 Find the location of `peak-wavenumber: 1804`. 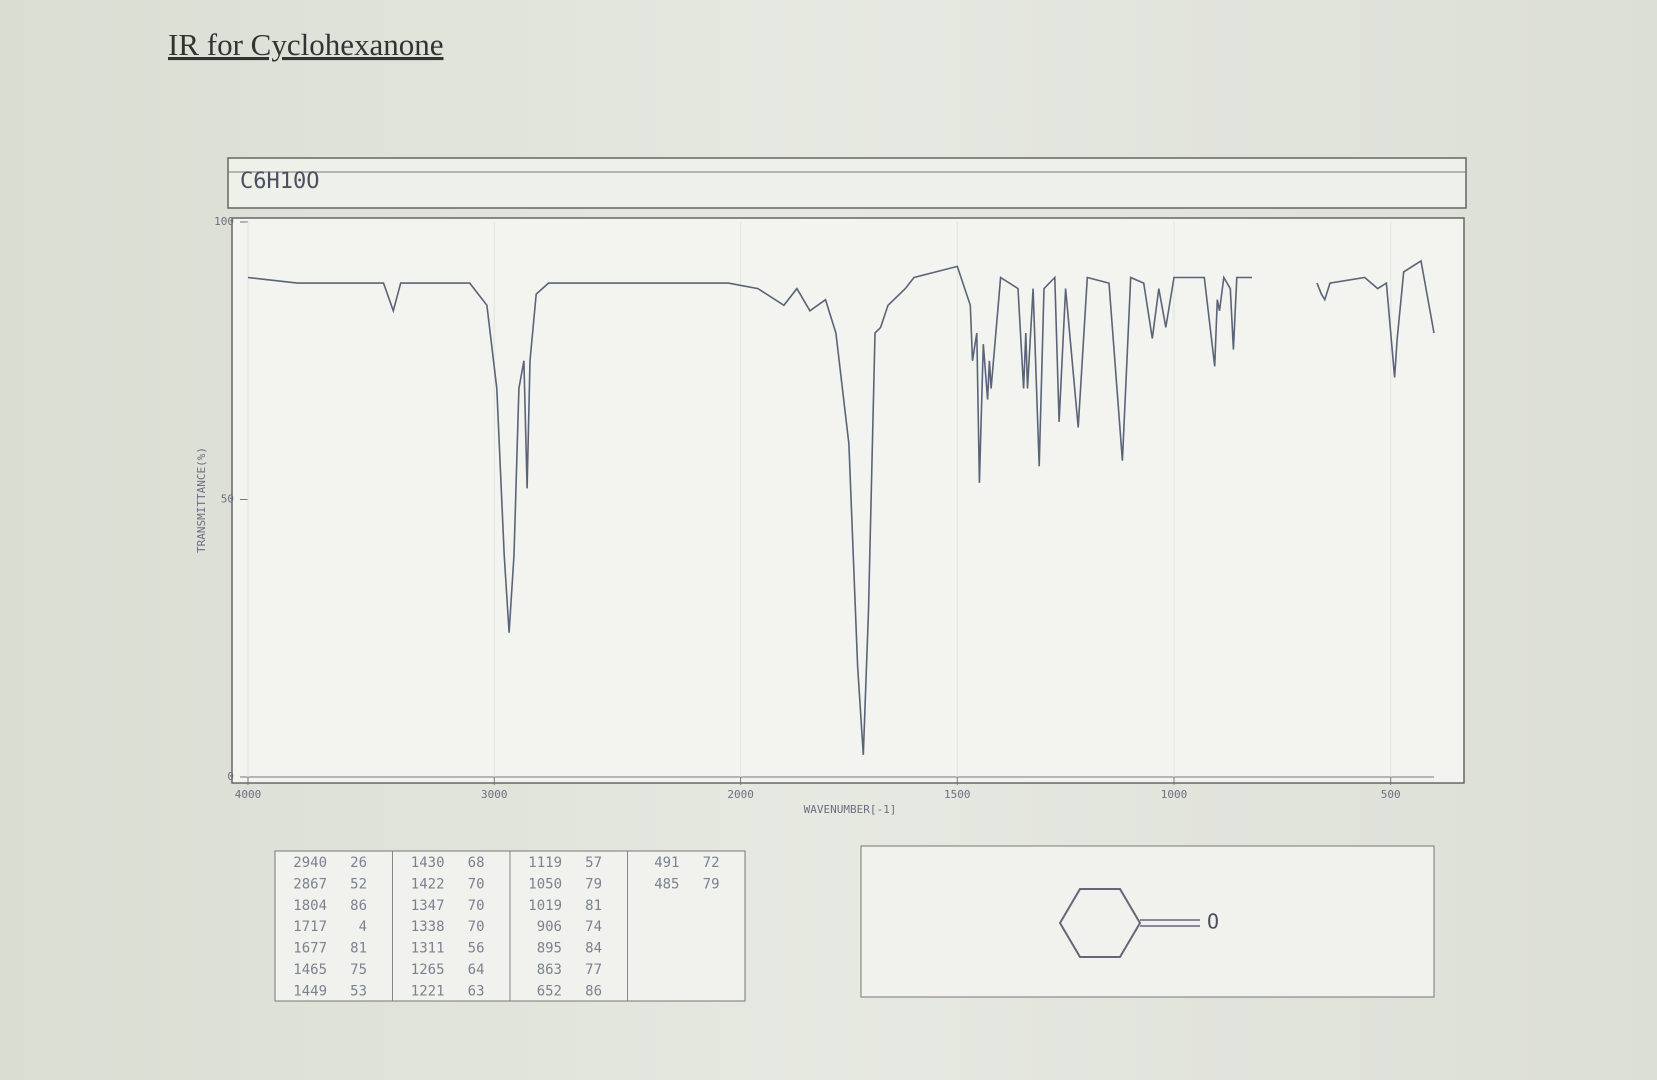

peak-wavenumber: 1804 is located at coordinates (310, 906).